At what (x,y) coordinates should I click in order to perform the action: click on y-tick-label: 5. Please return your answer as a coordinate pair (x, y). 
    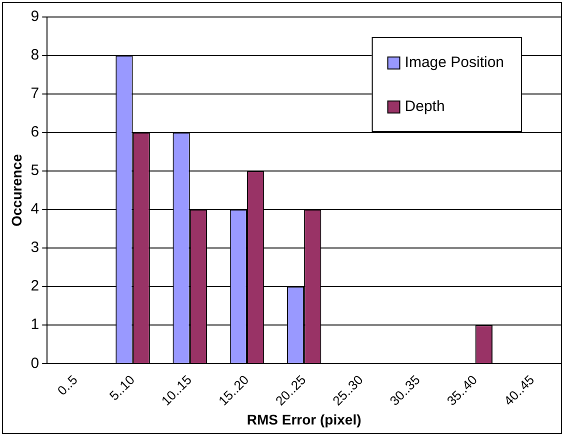
    Looking at the image, I should click on (35, 171).